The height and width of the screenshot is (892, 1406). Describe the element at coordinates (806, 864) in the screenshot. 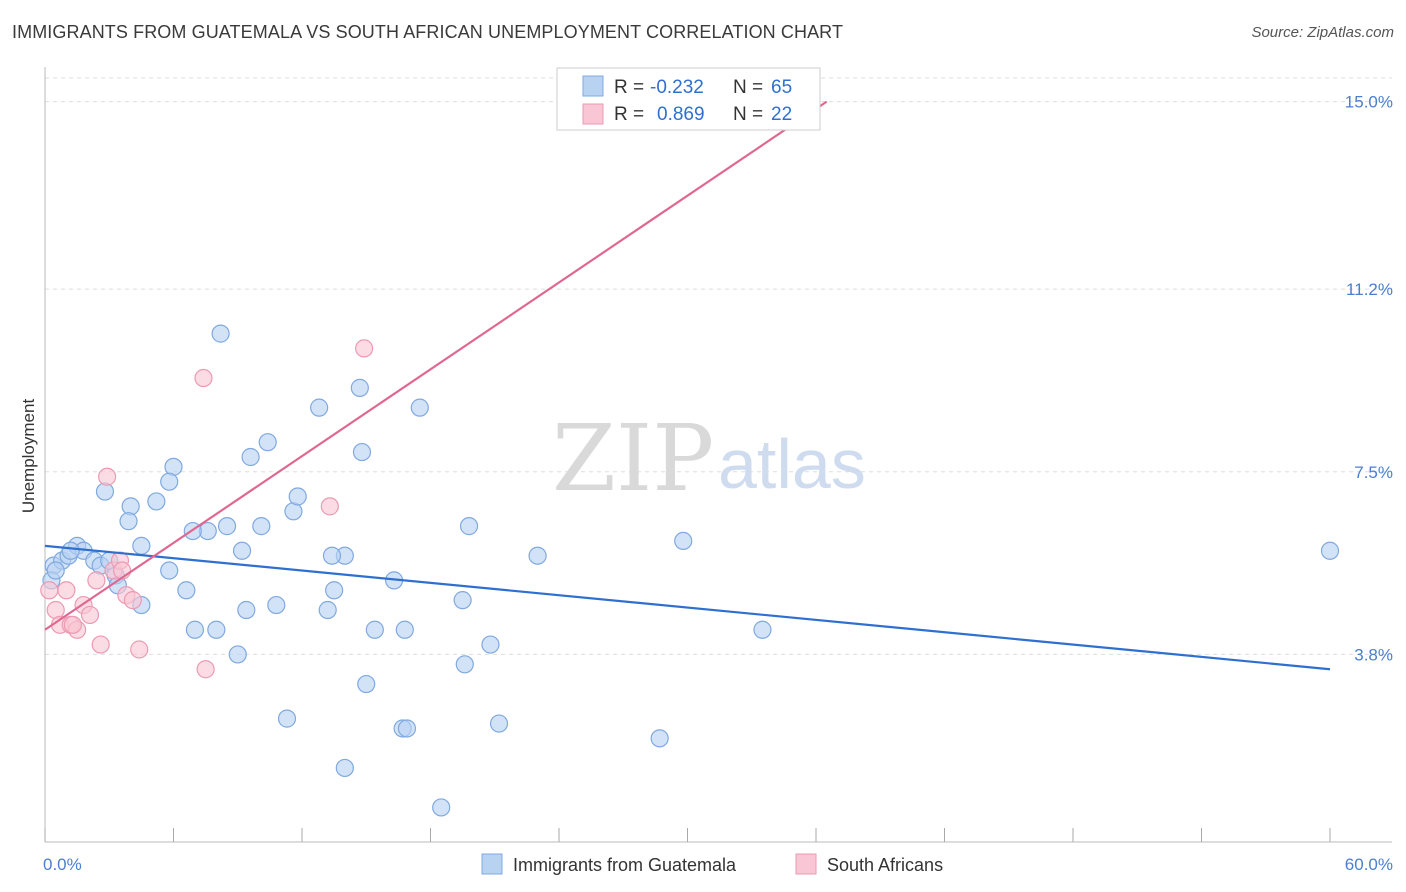

I see `legend-swatch-pink` at that location.